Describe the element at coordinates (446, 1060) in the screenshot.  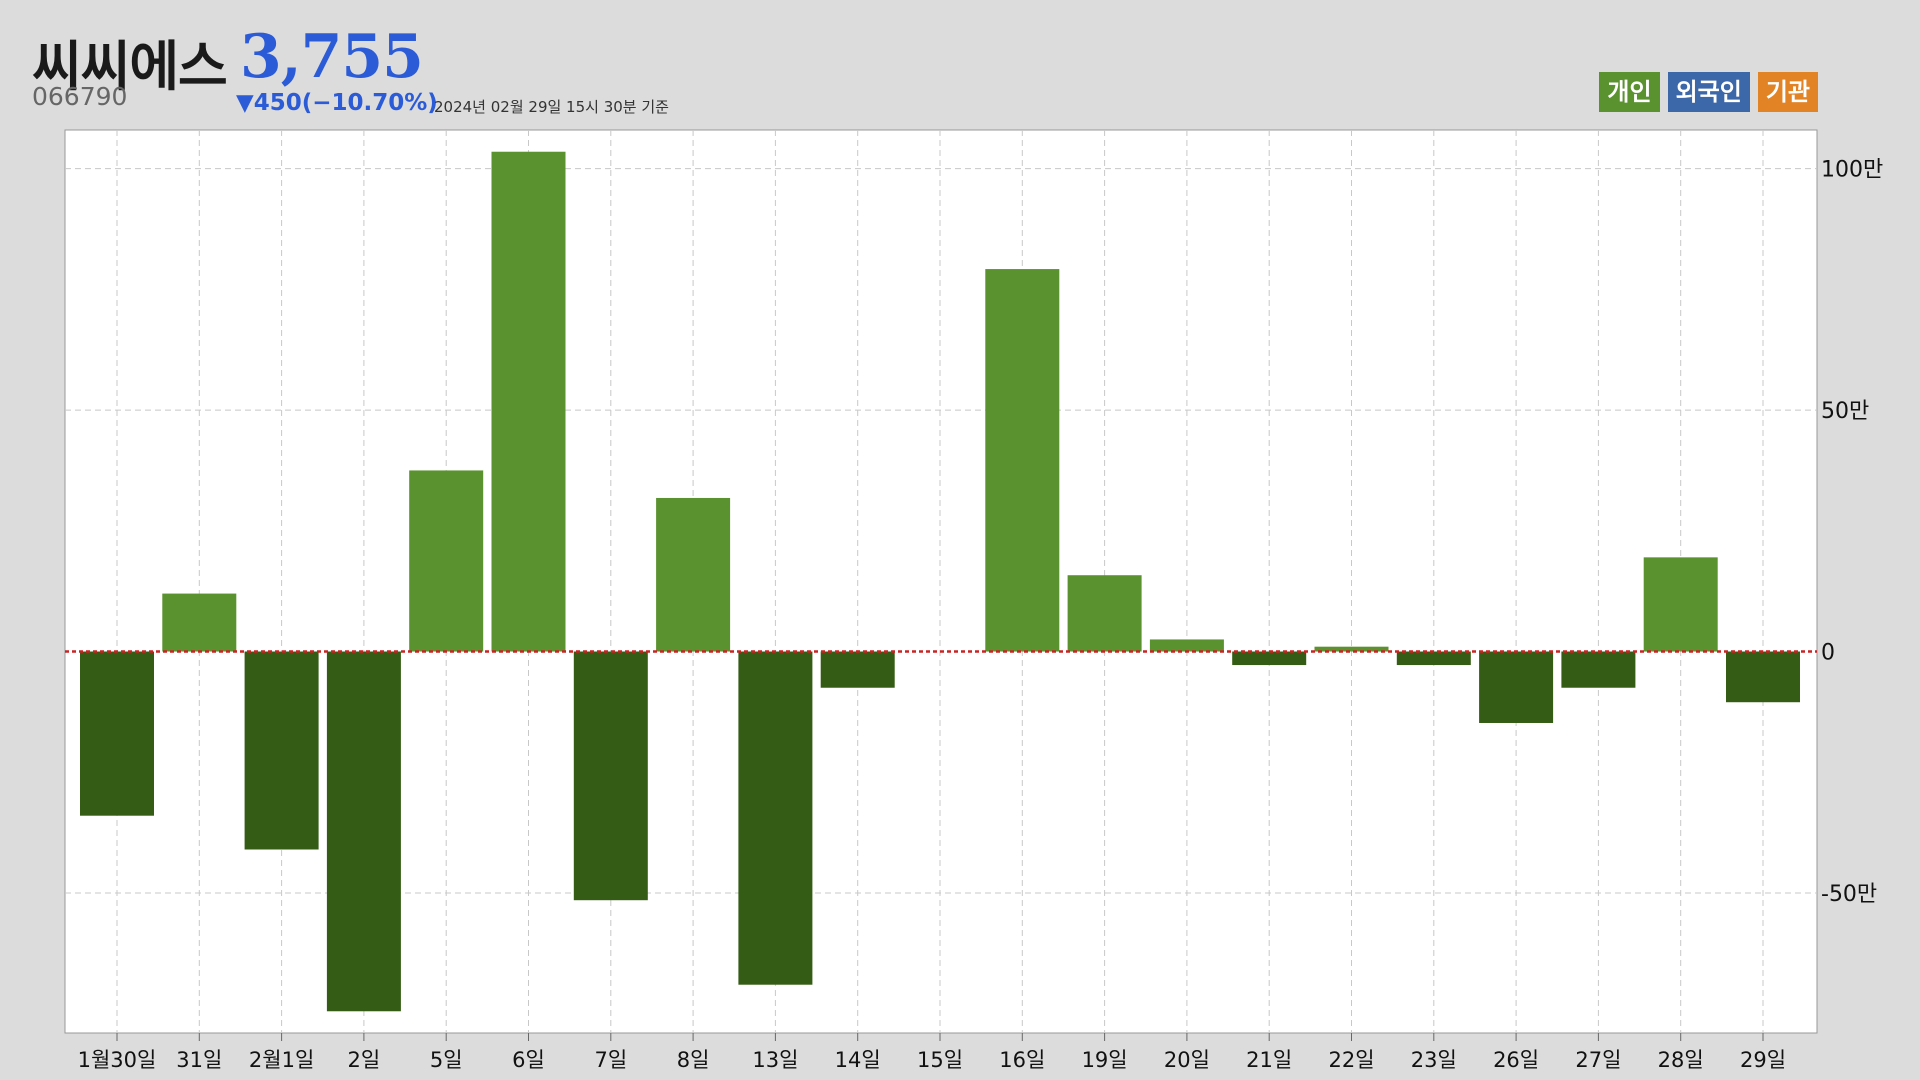
I see `x-tick-label: 5일` at that location.